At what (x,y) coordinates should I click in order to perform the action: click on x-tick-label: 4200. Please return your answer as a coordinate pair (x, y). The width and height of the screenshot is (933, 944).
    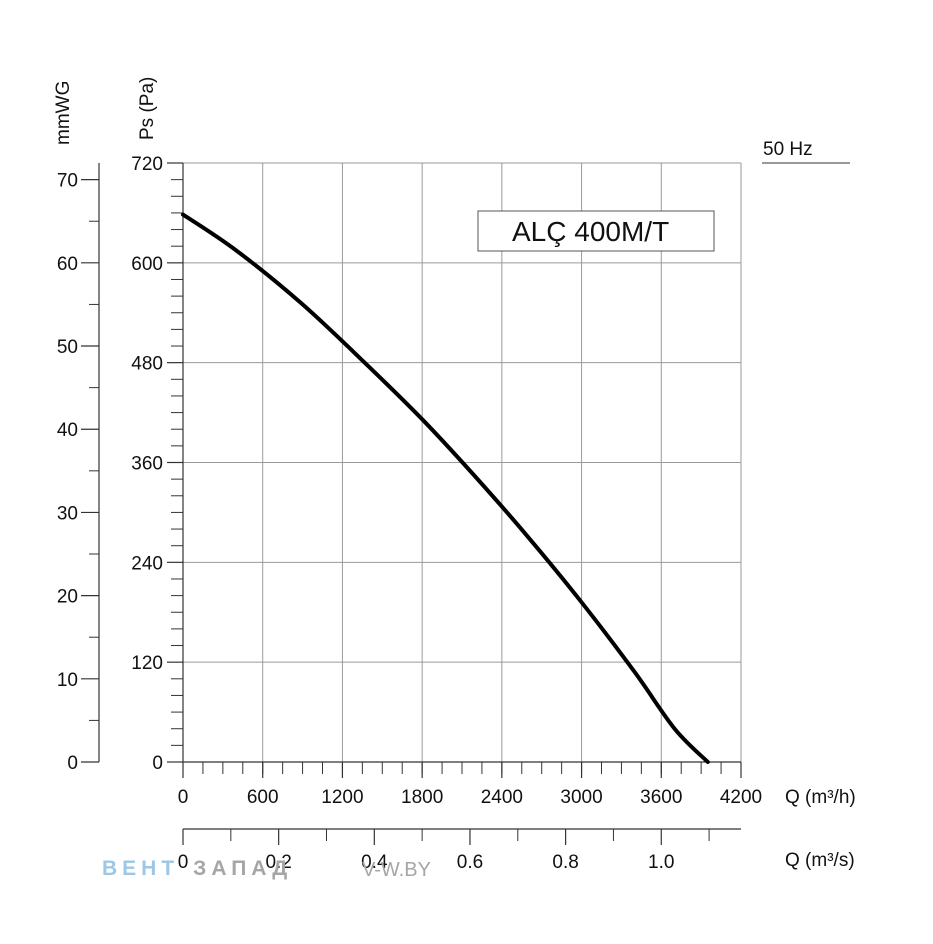
    Looking at the image, I should click on (741, 797).